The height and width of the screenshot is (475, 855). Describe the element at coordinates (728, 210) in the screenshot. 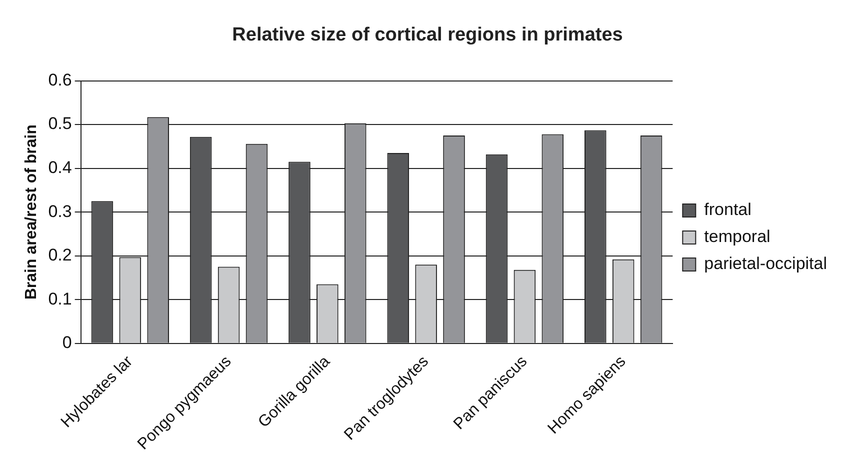

I see `legend-label: frontal` at that location.